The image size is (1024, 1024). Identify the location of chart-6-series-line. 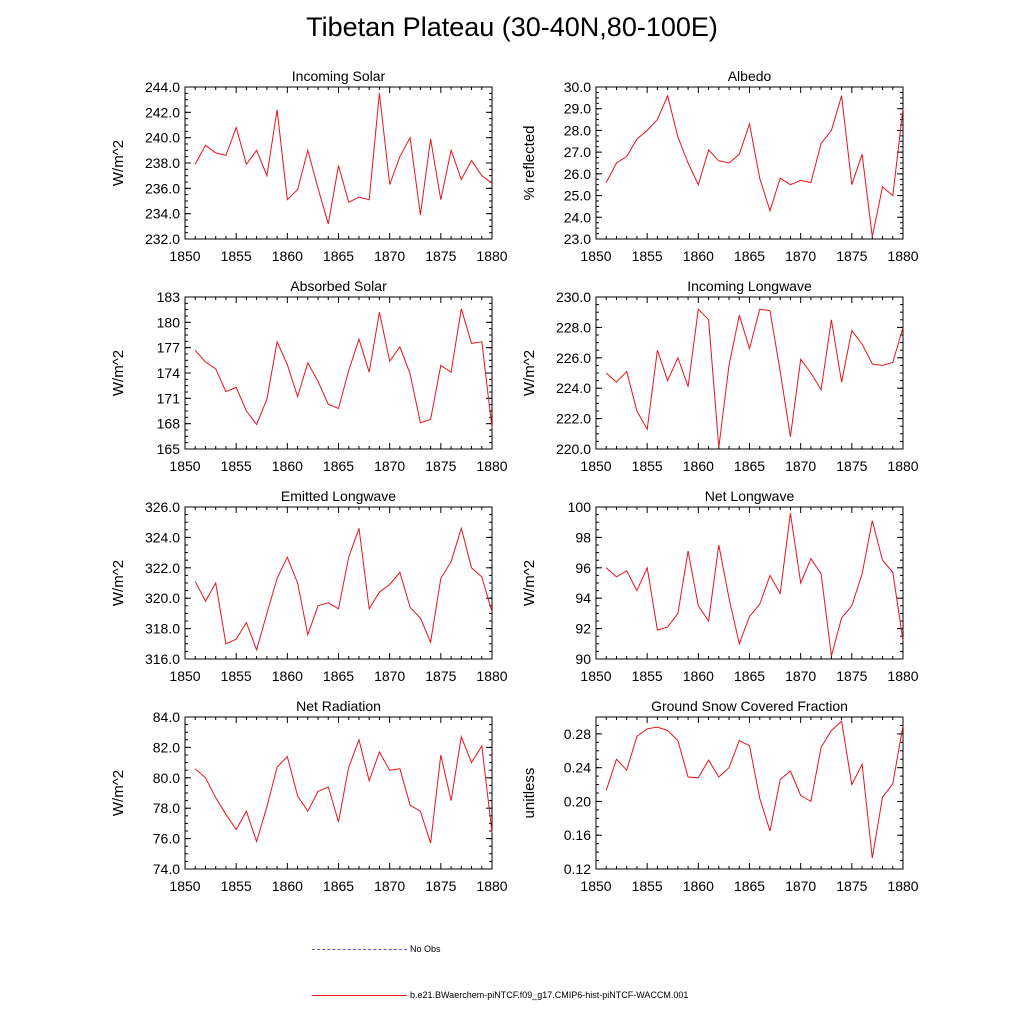
(754, 585).